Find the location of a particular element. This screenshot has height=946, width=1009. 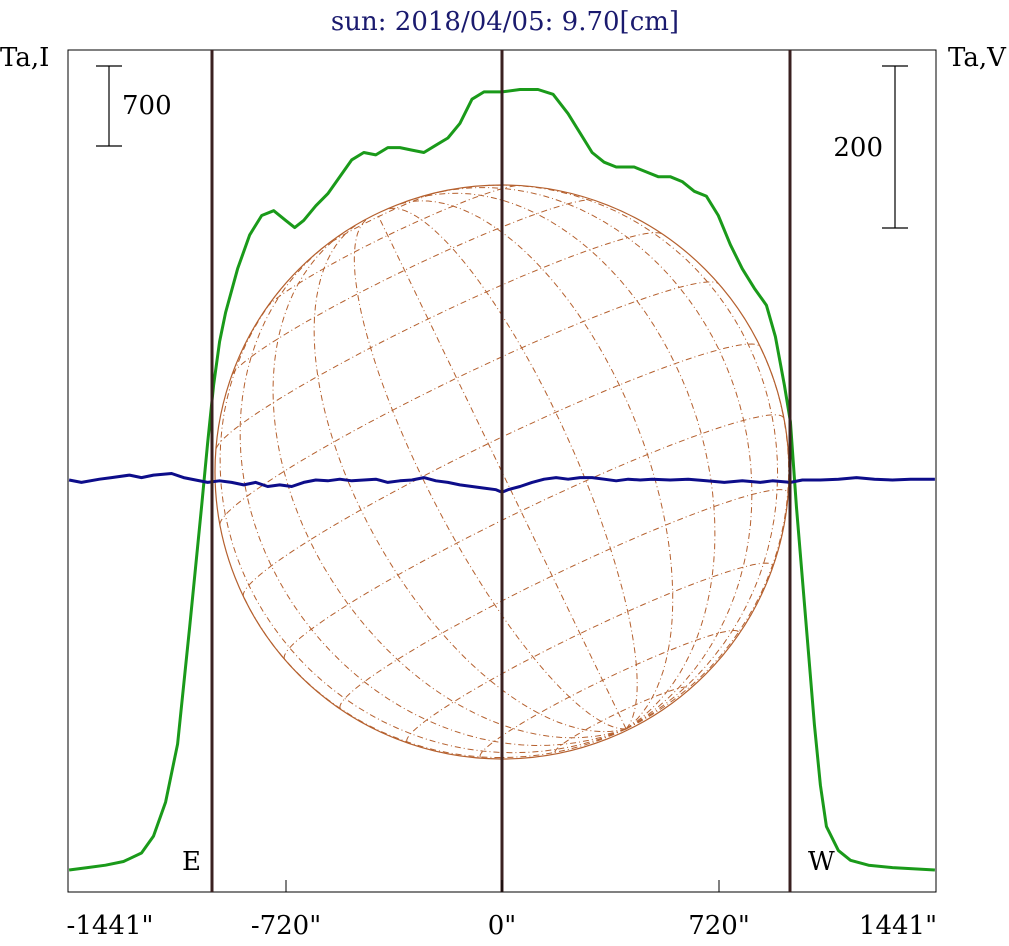

x-tick-label-0: -1441" is located at coordinates (110, 926).